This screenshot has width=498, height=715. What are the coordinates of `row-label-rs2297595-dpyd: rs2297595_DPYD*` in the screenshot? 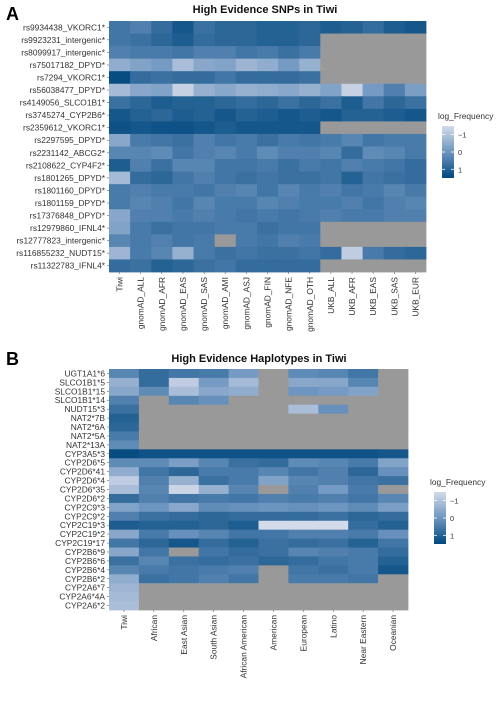 It's located at (70, 140).